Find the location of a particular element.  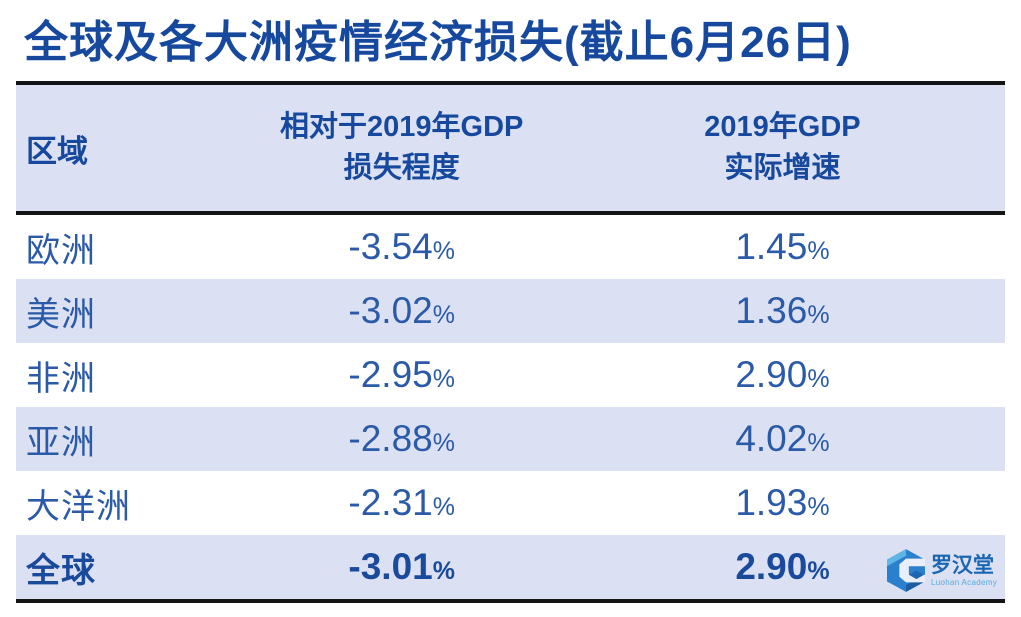

table-row-asia: 亚洲 -2.88% 4.02% is located at coordinates (510, 439).